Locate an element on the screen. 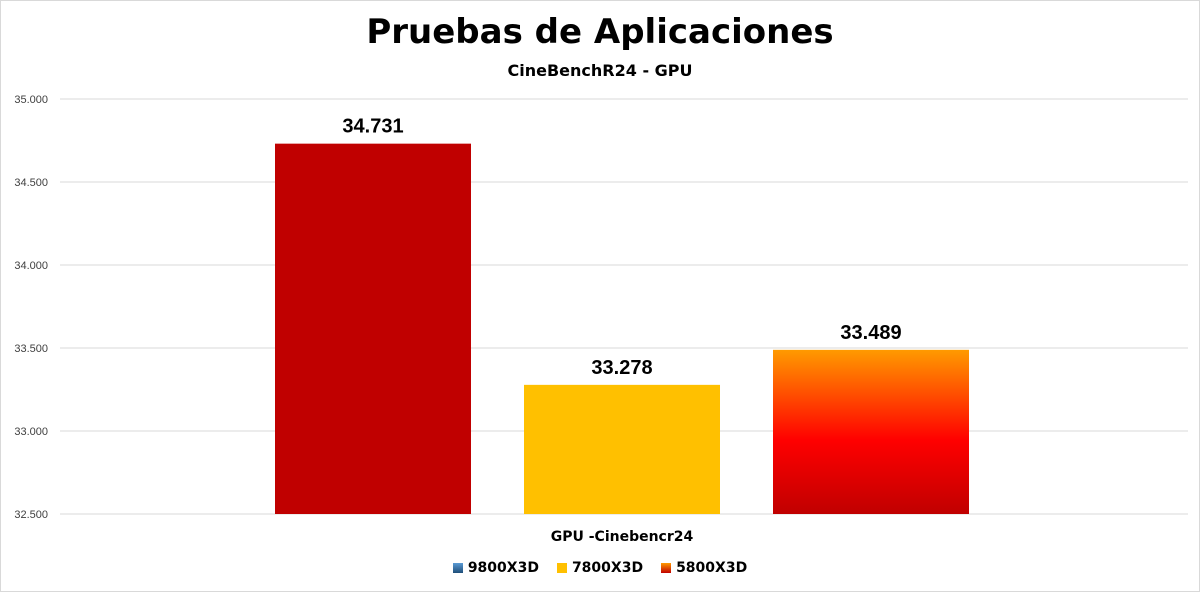 The height and width of the screenshot is (592, 1200). y-tick-label: 33.000 is located at coordinates (31, 432).